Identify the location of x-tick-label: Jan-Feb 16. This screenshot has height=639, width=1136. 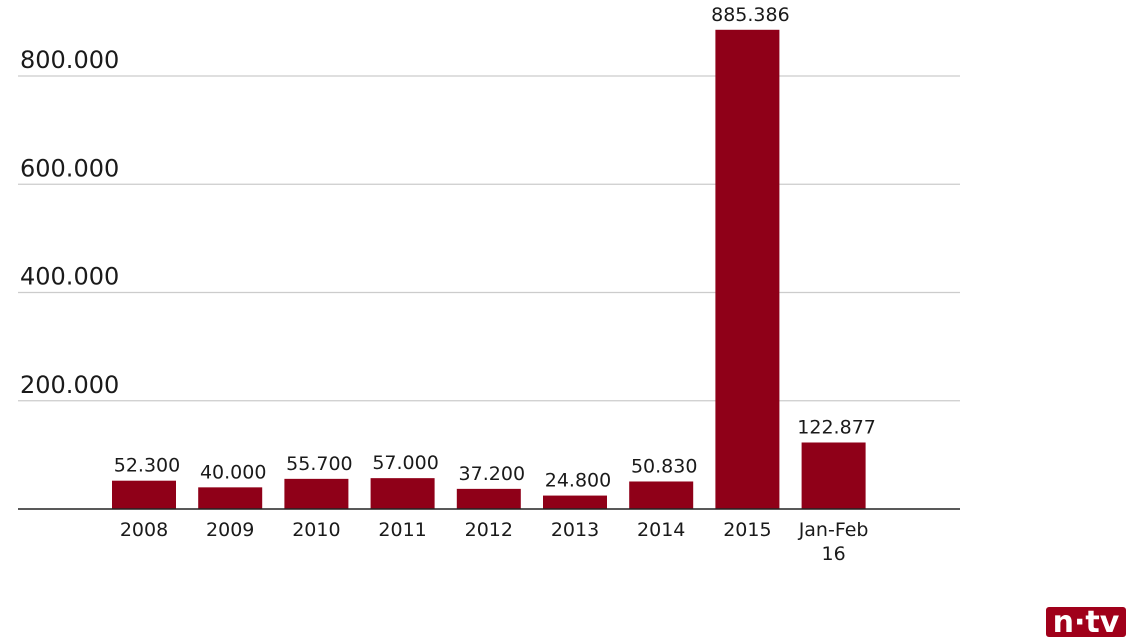
(833, 542).